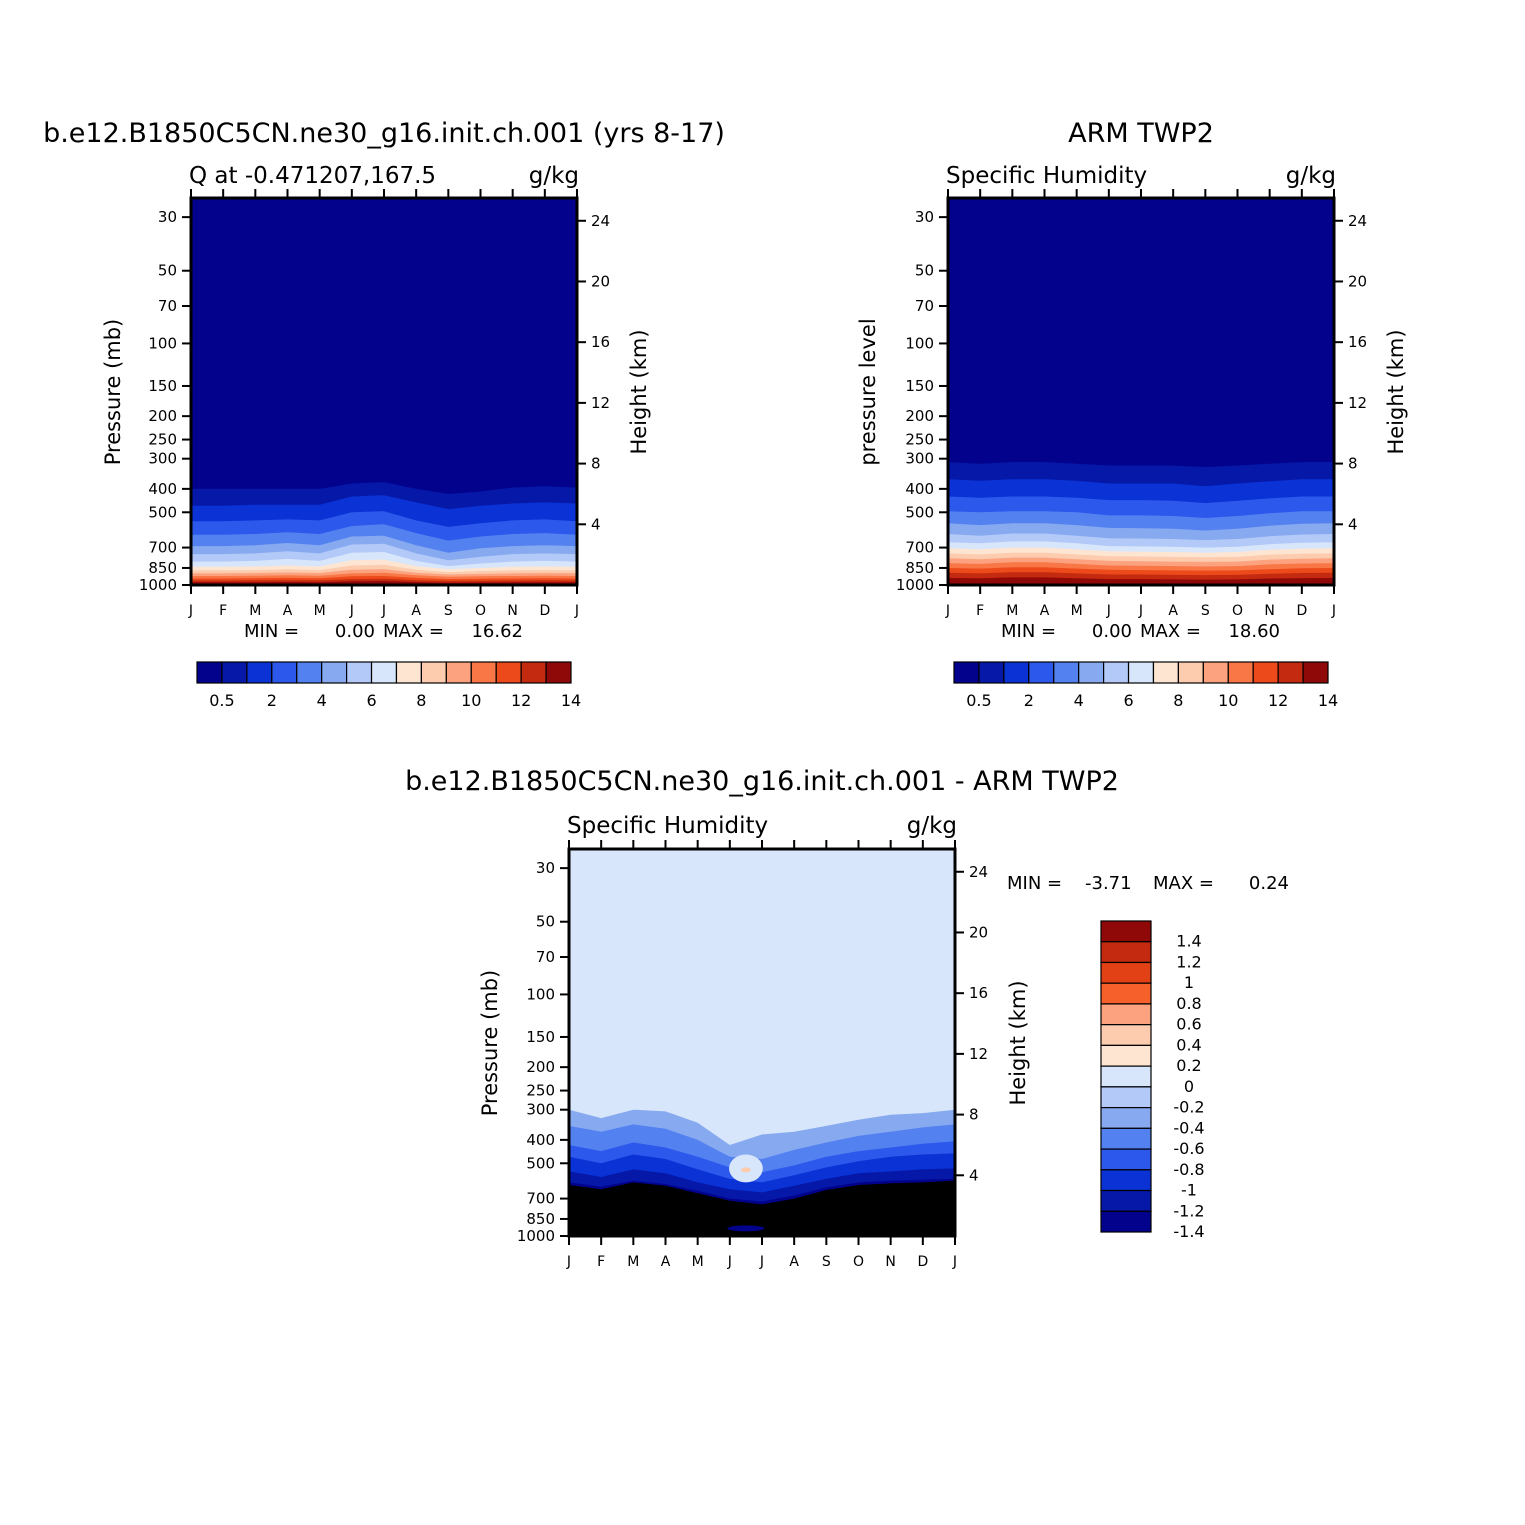 This screenshot has height=1525, width=1525. Describe the element at coordinates (919, 459) in the screenshot. I see `y-tick-label: 300` at that location.